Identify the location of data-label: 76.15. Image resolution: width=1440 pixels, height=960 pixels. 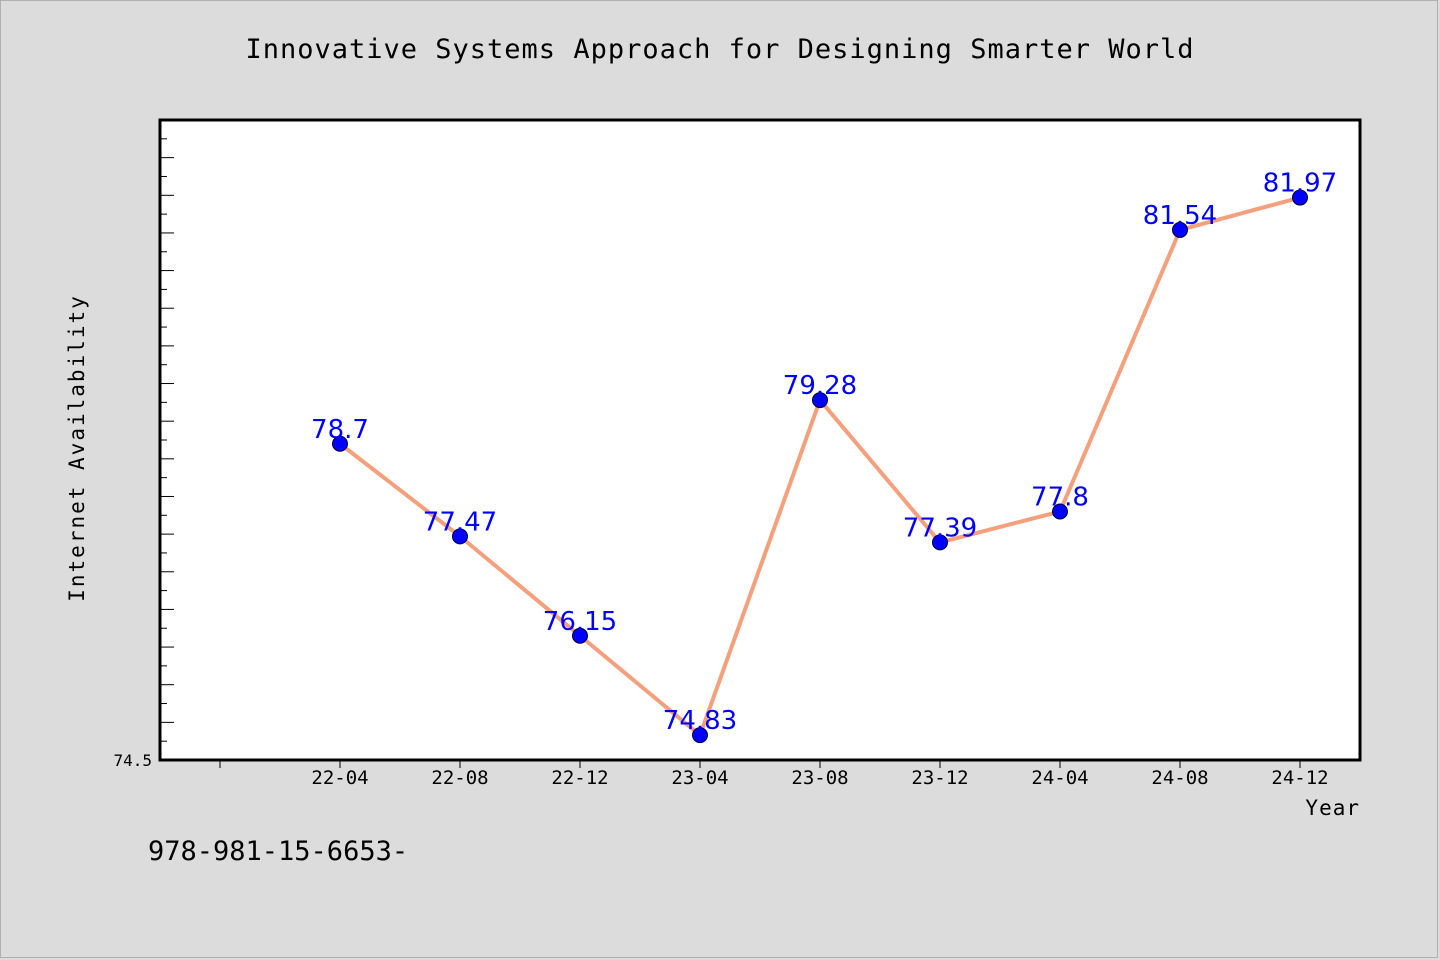
(580, 622).